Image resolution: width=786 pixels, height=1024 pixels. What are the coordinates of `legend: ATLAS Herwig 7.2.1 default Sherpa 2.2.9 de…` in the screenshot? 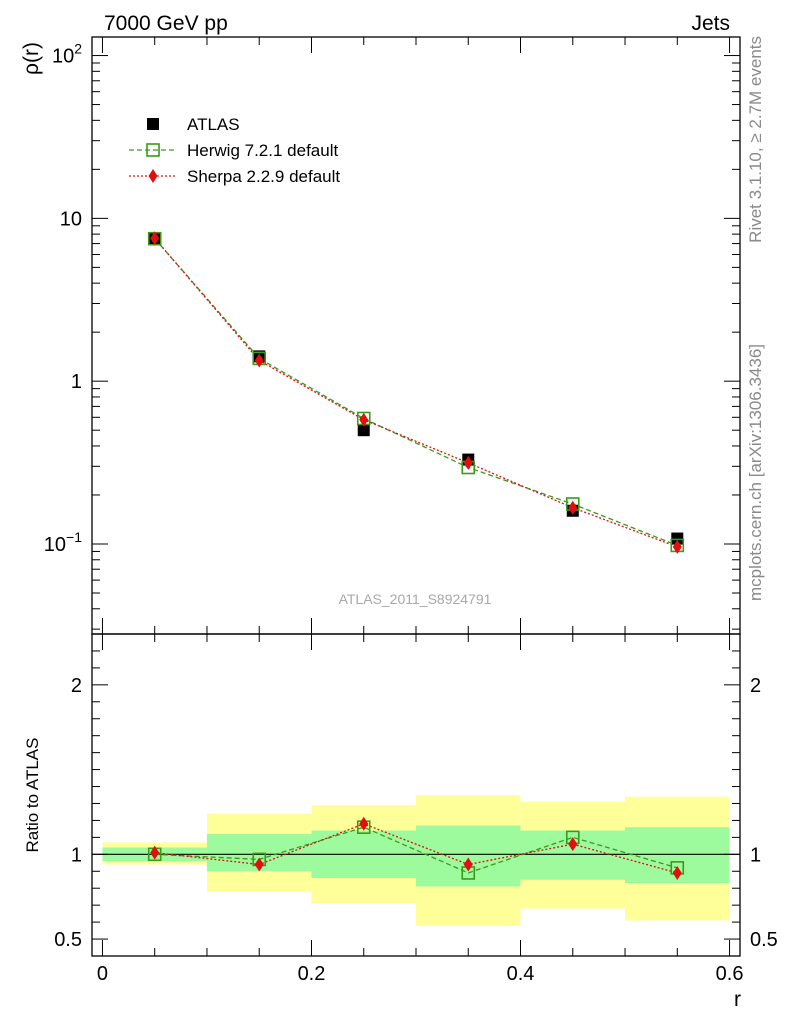 It's located at (234, 150).